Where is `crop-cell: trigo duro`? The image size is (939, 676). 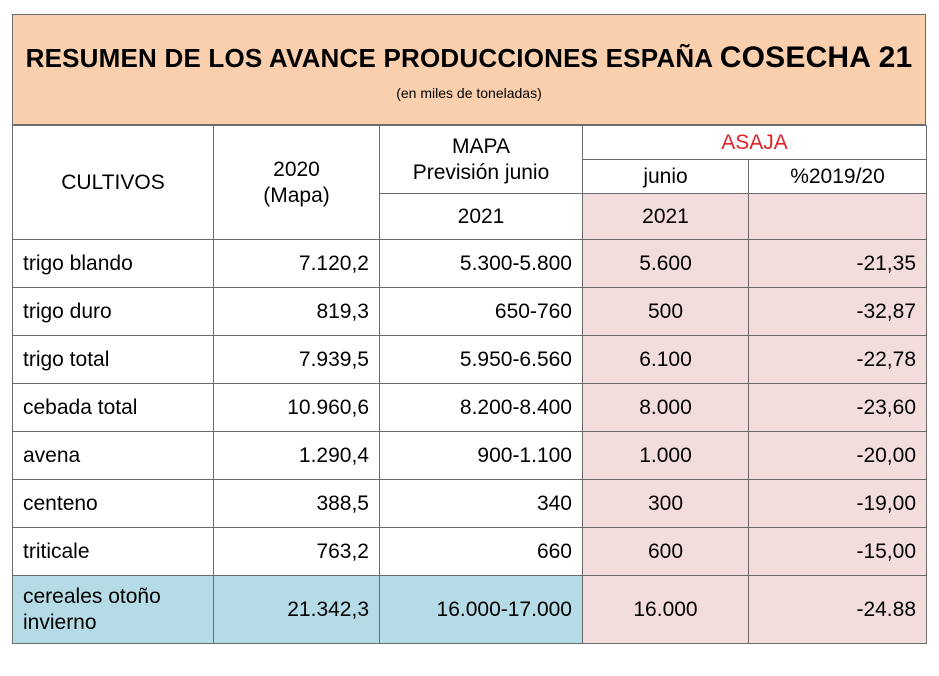
crop-cell: trigo duro is located at coordinates (113, 311).